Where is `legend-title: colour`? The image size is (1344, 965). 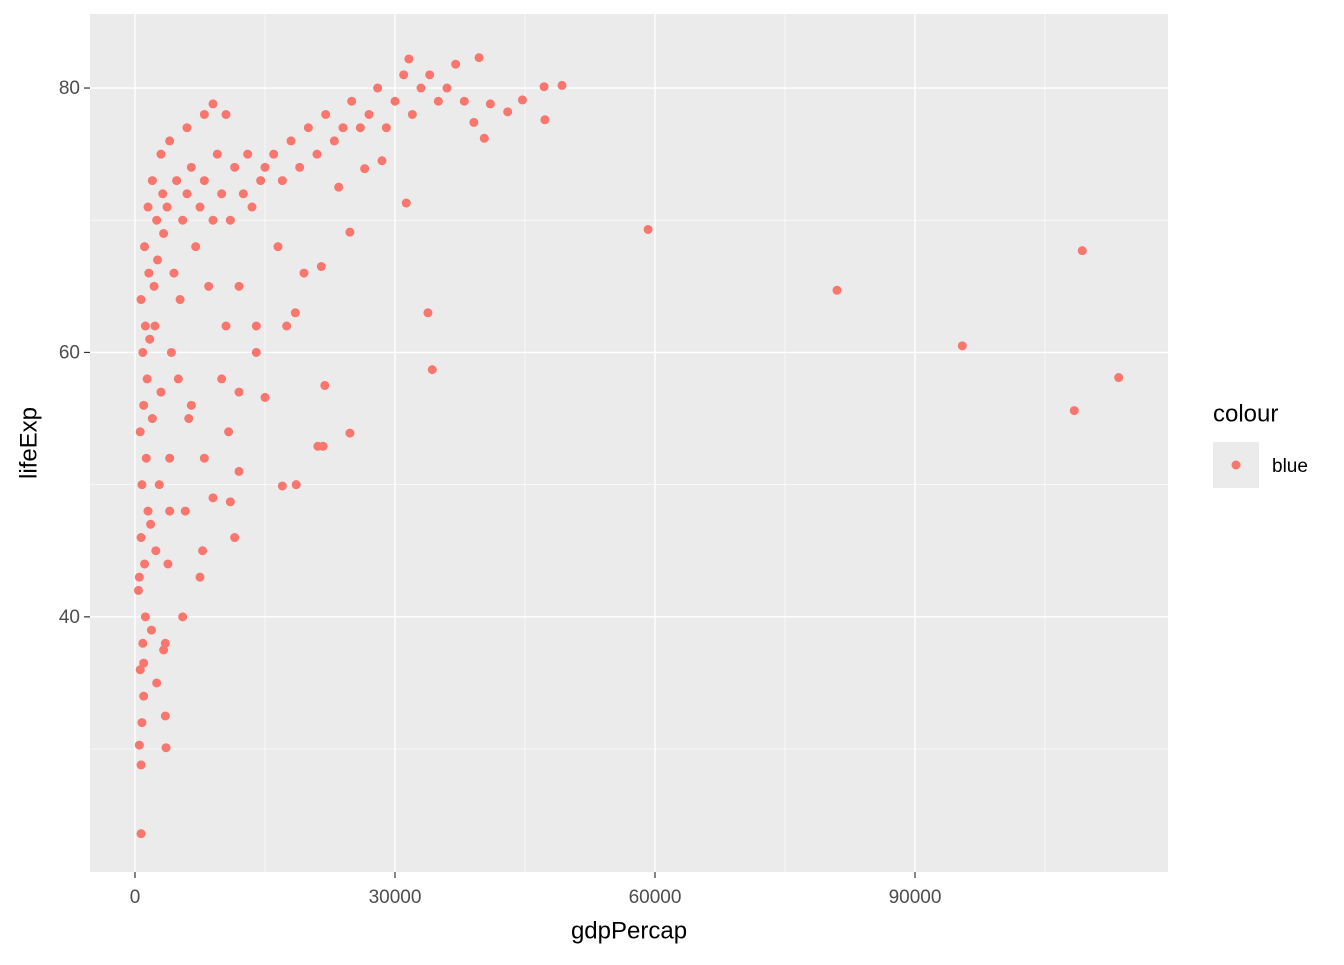 legend-title: colour is located at coordinates (1245, 413).